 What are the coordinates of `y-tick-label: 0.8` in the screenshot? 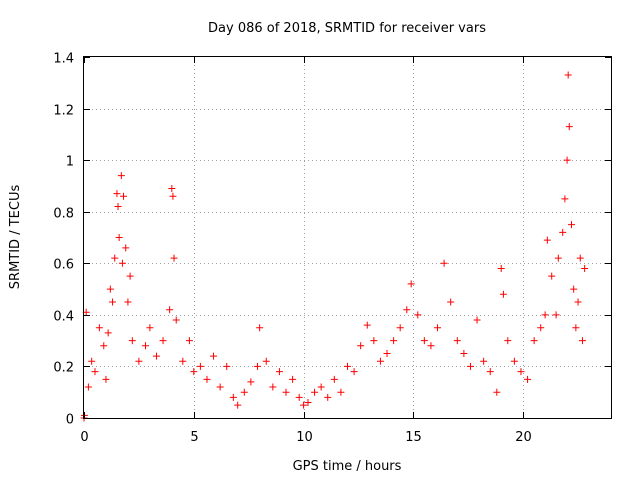 It's located at (63, 214).